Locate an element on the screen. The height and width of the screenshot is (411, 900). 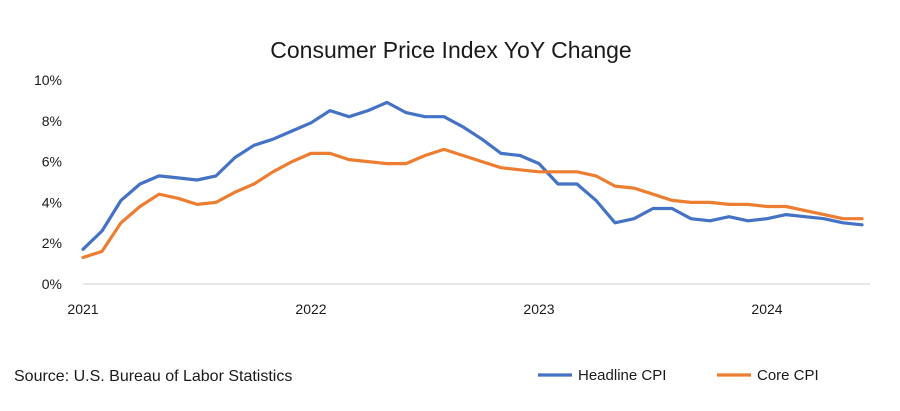
x-axis: 2021 2022 2023 2024 is located at coordinates (424, 309).